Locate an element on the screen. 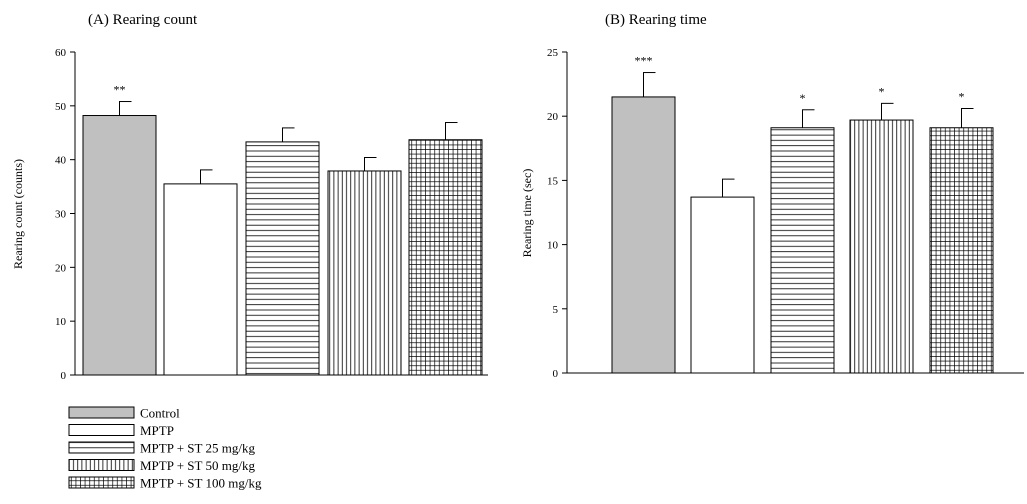  legend-label: Control is located at coordinates (160, 413).